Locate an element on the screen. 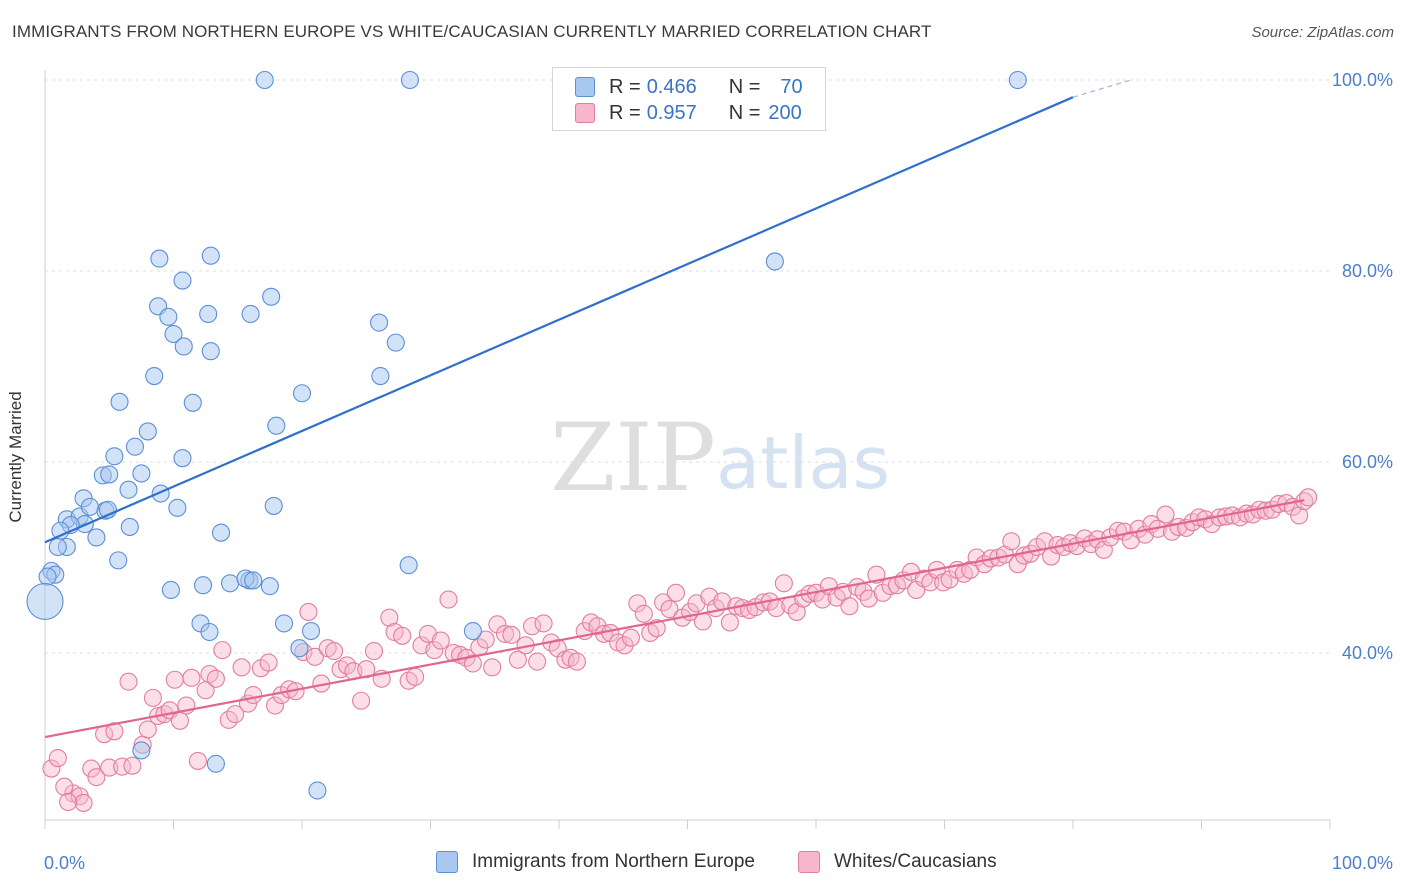 This screenshot has height=892, width=1406. y-tick-label: 40.0% is located at coordinates (1367, 653).